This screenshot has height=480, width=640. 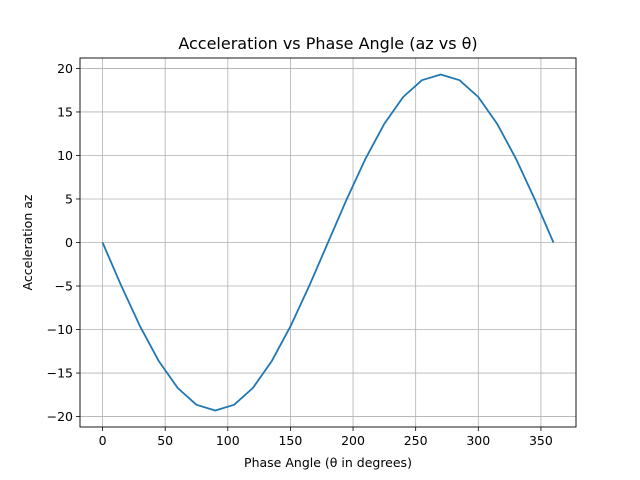 What do you see at coordinates (416, 440) in the screenshot?
I see `x-tick-label: 250` at bounding box center [416, 440].